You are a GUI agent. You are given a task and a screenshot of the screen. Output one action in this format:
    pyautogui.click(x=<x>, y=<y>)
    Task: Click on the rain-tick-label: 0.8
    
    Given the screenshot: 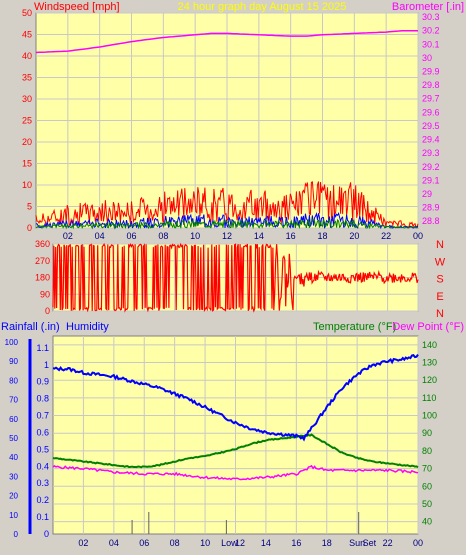 What is the action you would take?
    pyautogui.click(x=42, y=399)
    